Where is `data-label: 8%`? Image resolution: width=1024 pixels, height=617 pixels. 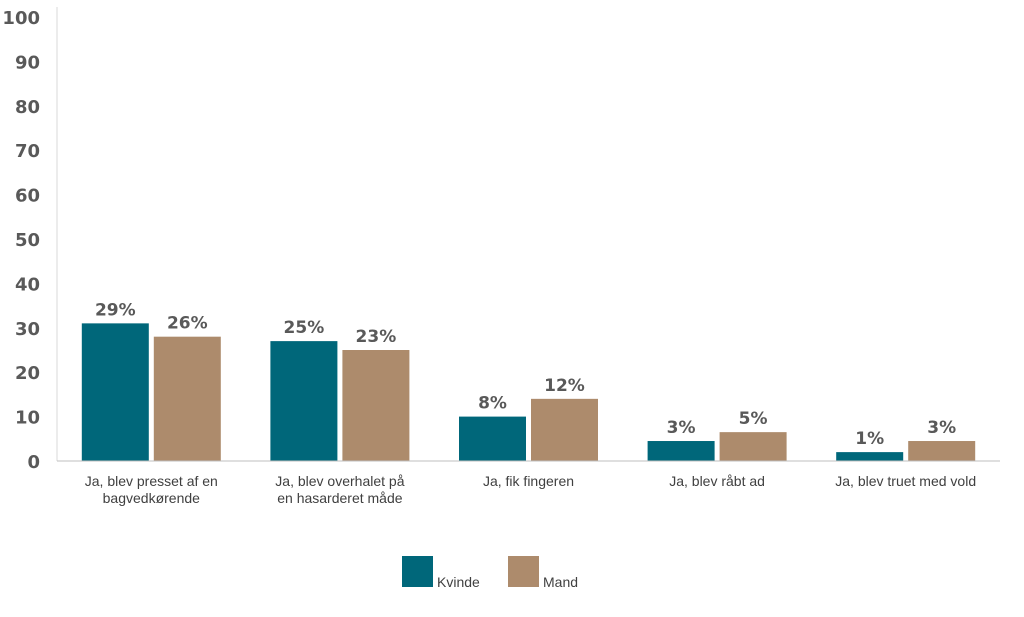 data-label: 8% is located at coordinates (492, 404).